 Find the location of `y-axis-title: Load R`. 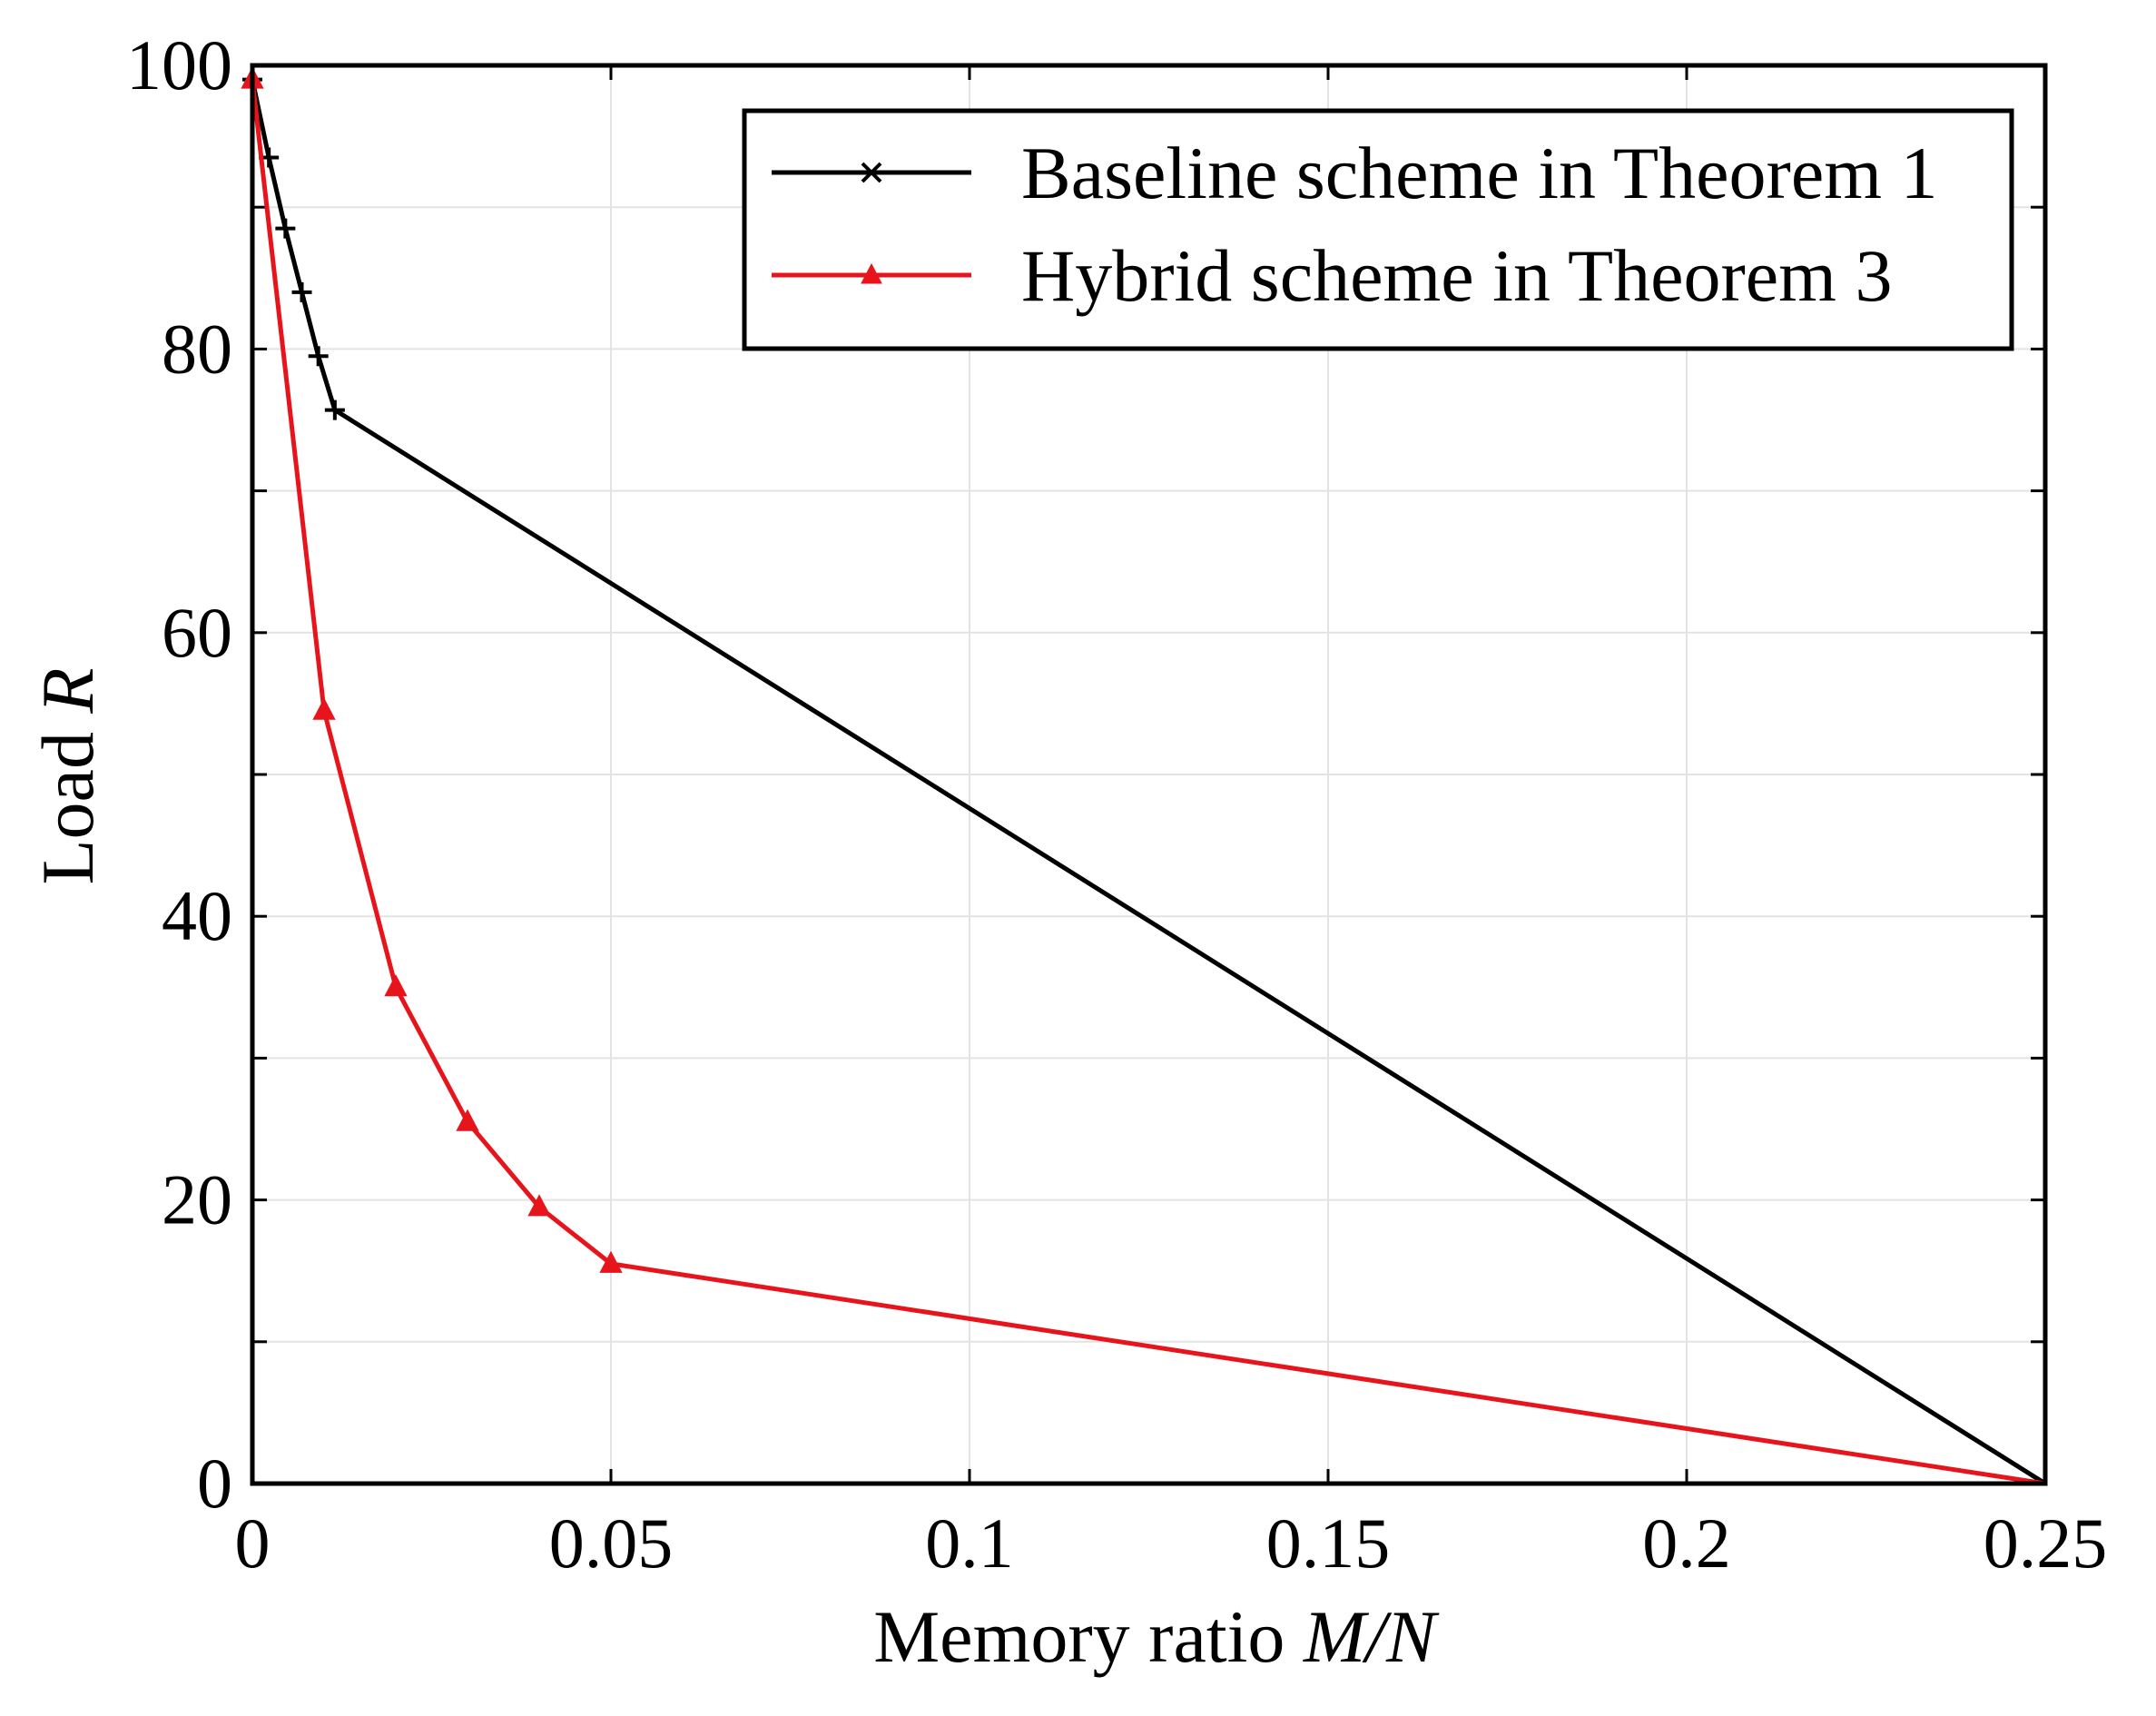

y-axis-title: Load R is located at coordinates (67, 776).